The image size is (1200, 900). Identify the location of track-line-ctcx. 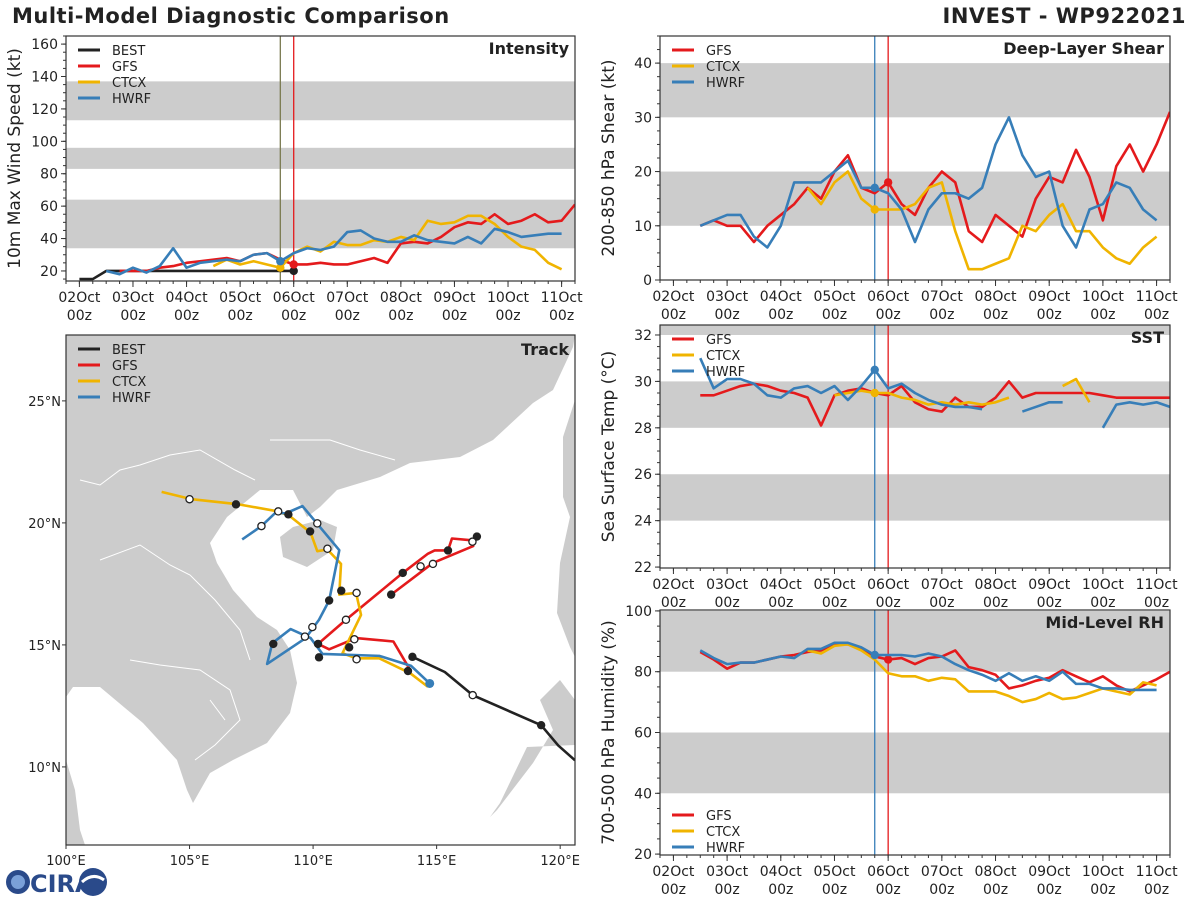
(295, 589).